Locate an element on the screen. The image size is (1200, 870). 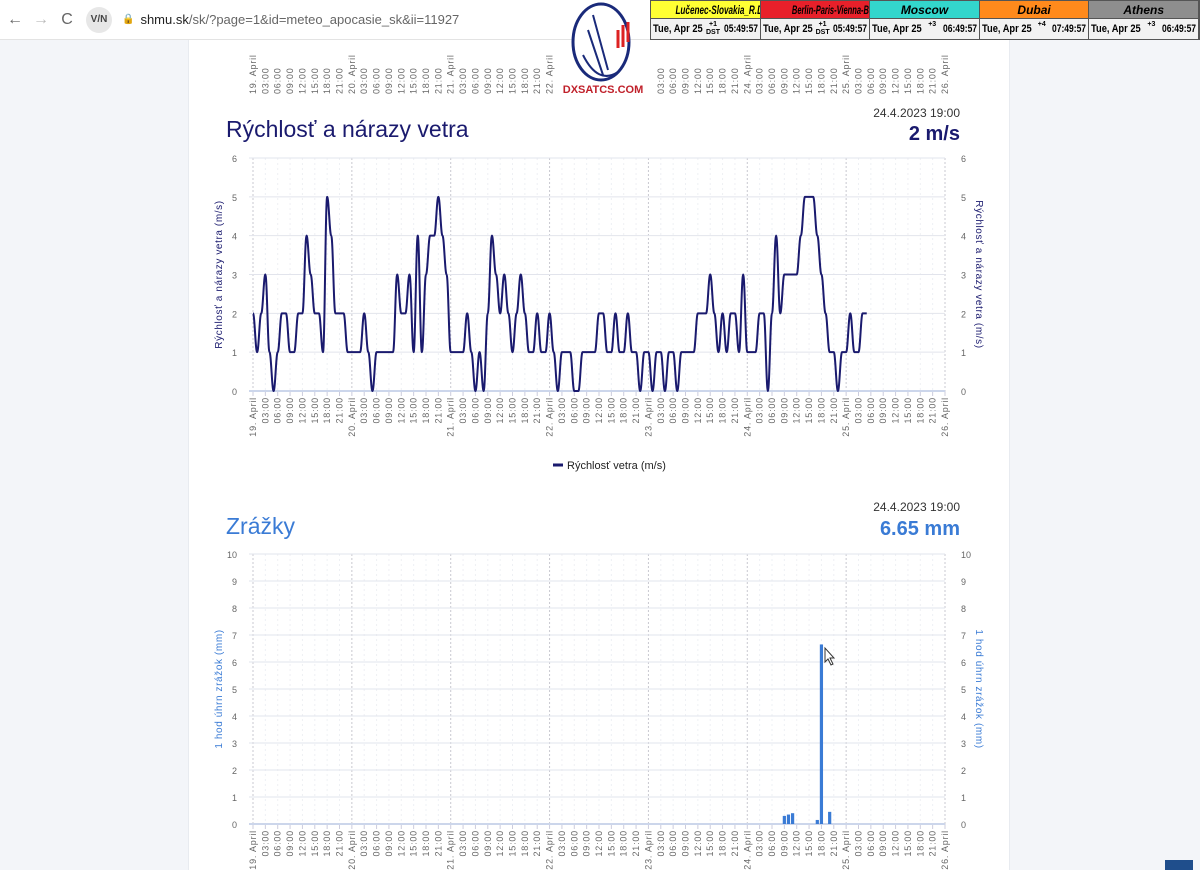
clock-city: Lučenec-Slovakia_R.Dávid is located at coordinates (717, 10).